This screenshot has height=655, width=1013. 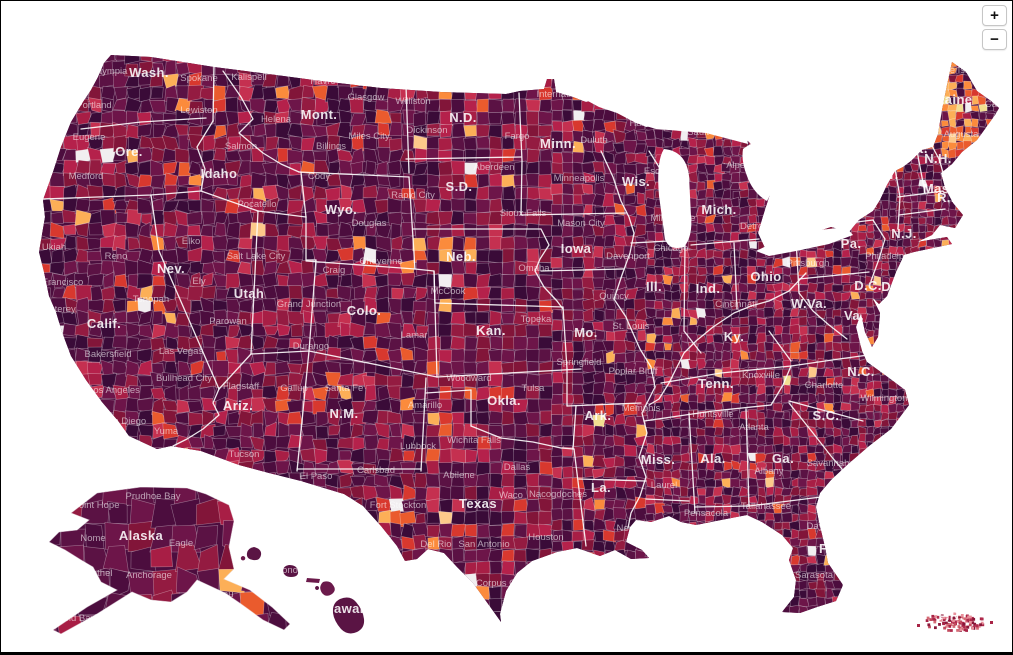 What do you see at coordinates (129, 151) in the screenshot?
I see `state-label: Ore.` at bounding box center [129, 151].